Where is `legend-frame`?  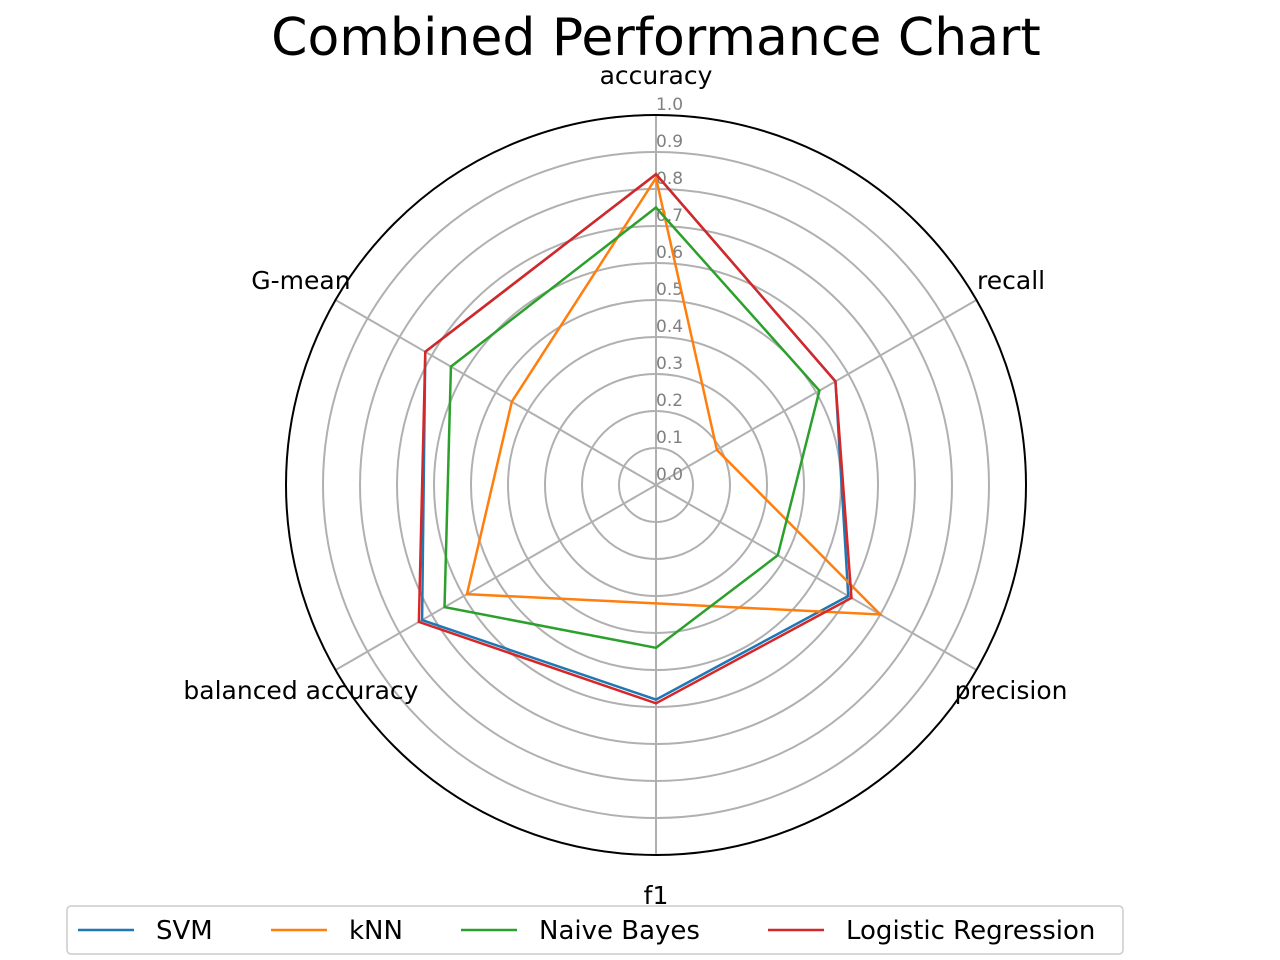 legend-frame is located at coordinates (595, 930).